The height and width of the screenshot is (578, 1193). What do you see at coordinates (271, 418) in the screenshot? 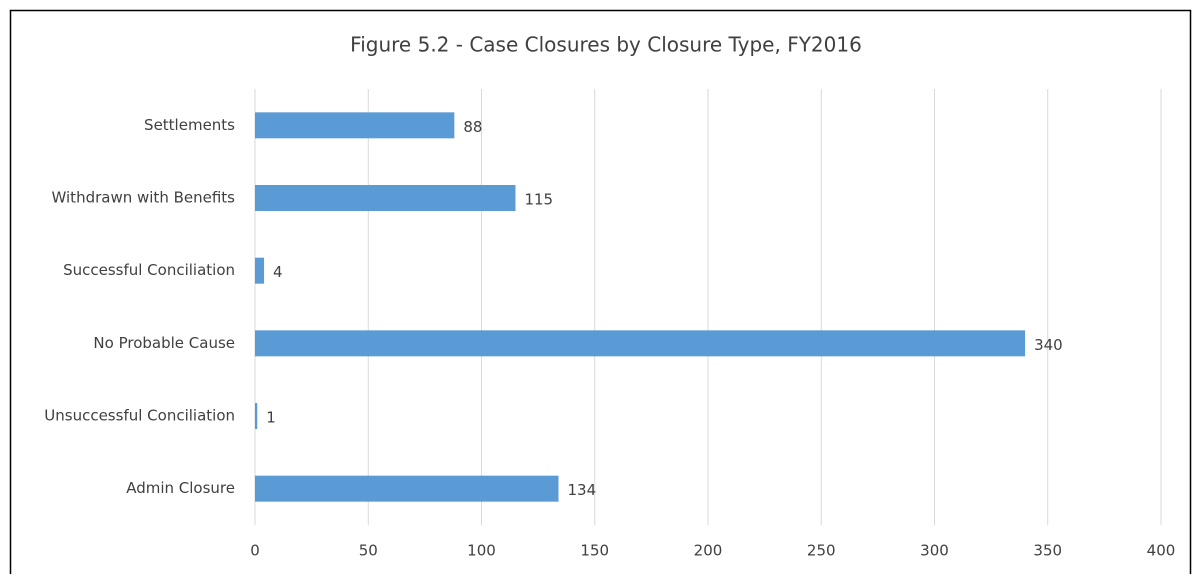
I see `data-label: 1` at bounding box center [271, 418].